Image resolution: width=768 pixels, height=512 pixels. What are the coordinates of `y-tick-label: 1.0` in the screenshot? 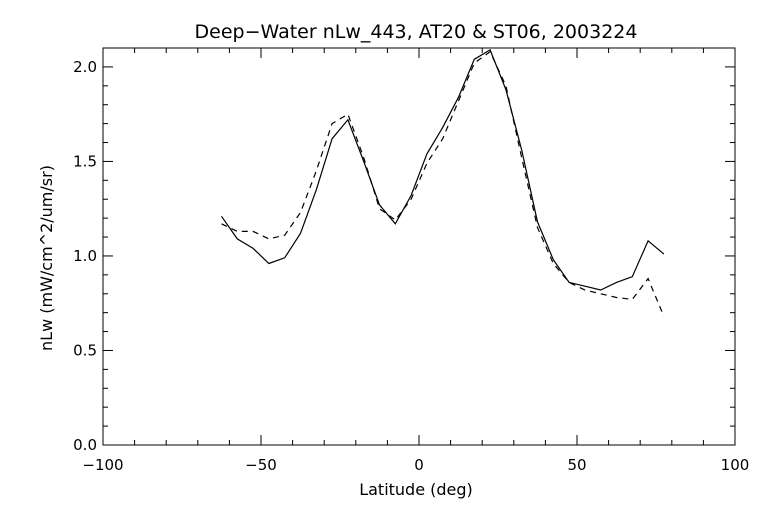 It's located at (85, 256).